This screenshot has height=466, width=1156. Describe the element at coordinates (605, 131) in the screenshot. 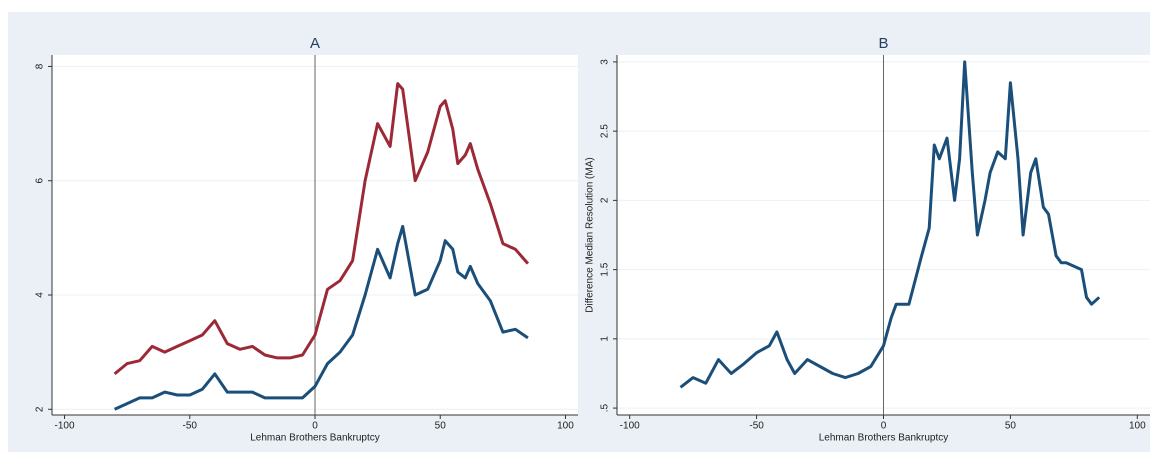

I see `y-tick-label: 2.5` at that location.